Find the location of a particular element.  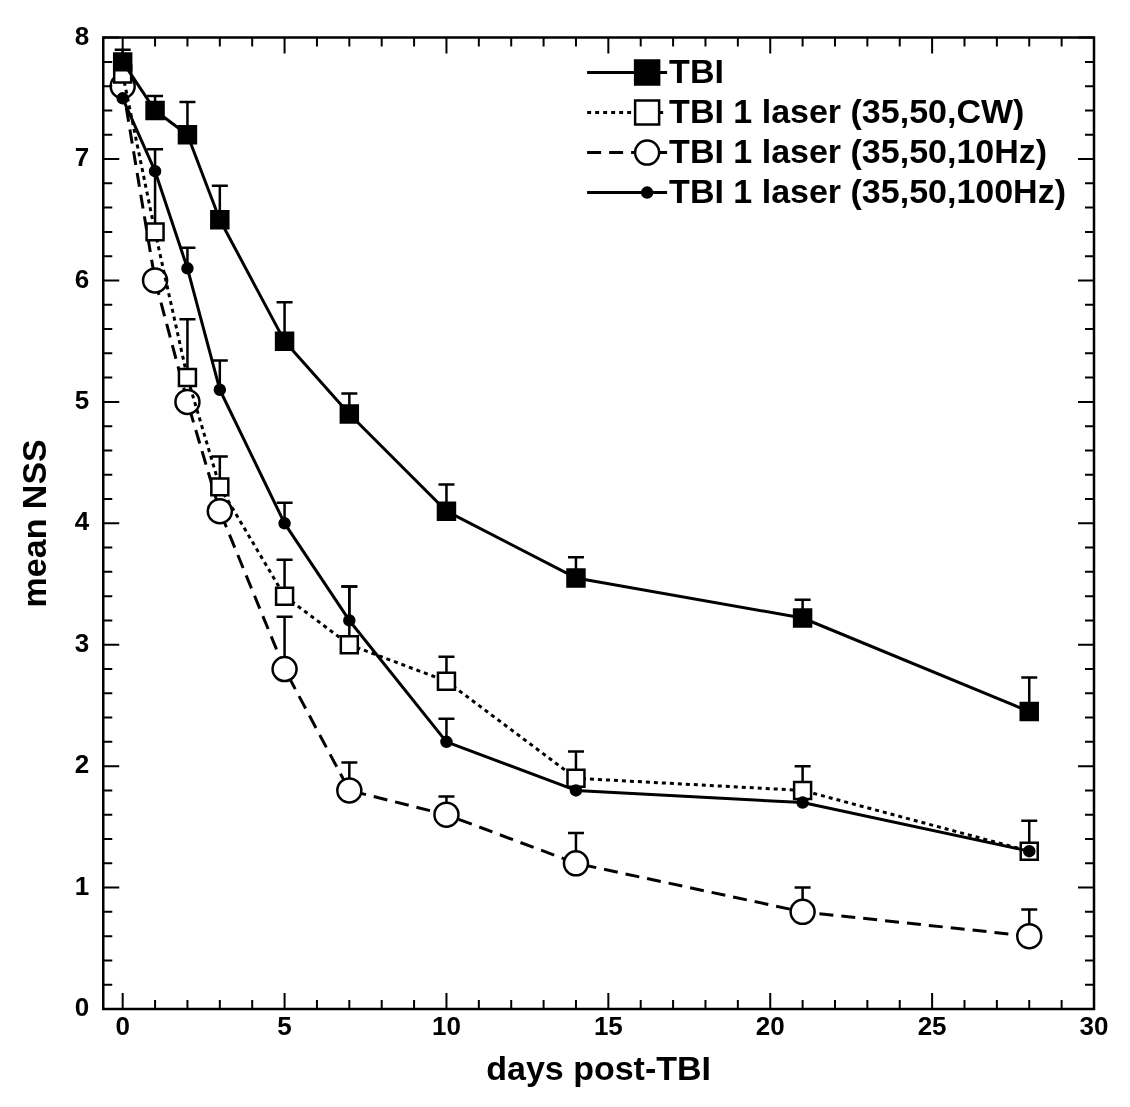

x-tick-label: 10 is located at coordinates (446, 1025).